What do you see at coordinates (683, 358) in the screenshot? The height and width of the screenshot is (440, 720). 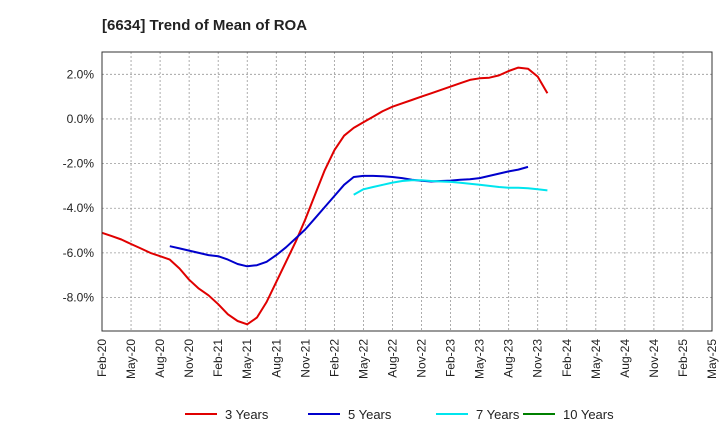 I see `x-tick-label: Feb-25` at bounding box center [683, 358].